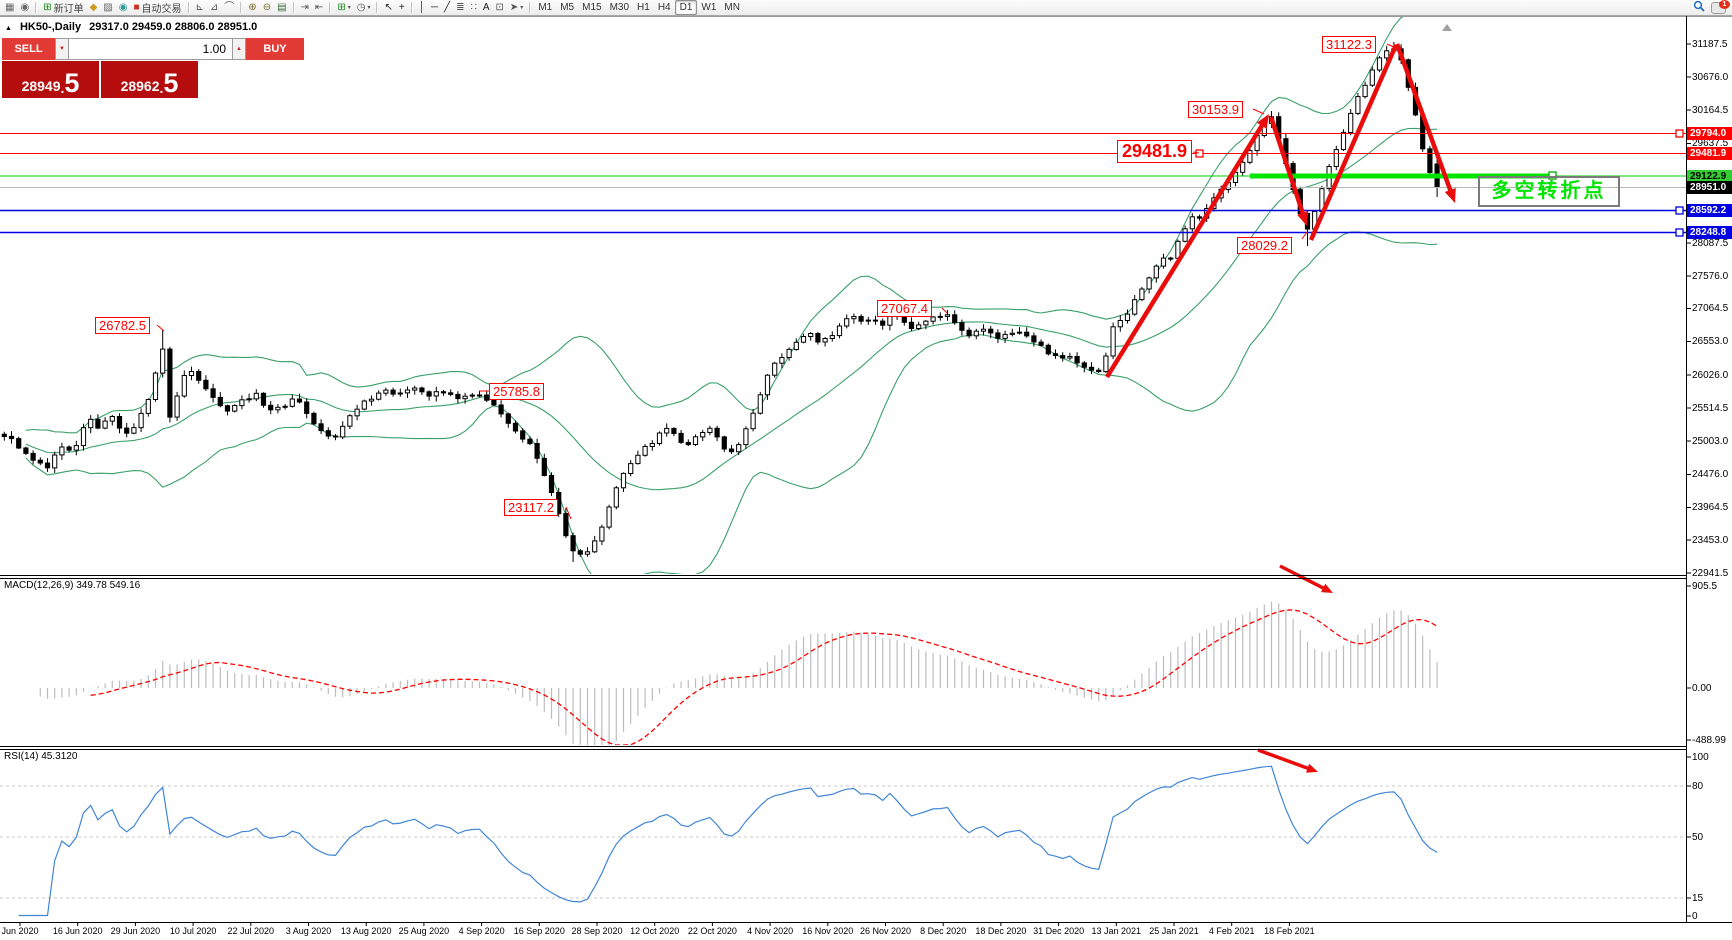 The image size is (1732, 940). What do you see at coordinates (1174, 931) in the screenshot?
I see `date-axis-label: 25 Jan 2021` at bounding box center [1174, 931].